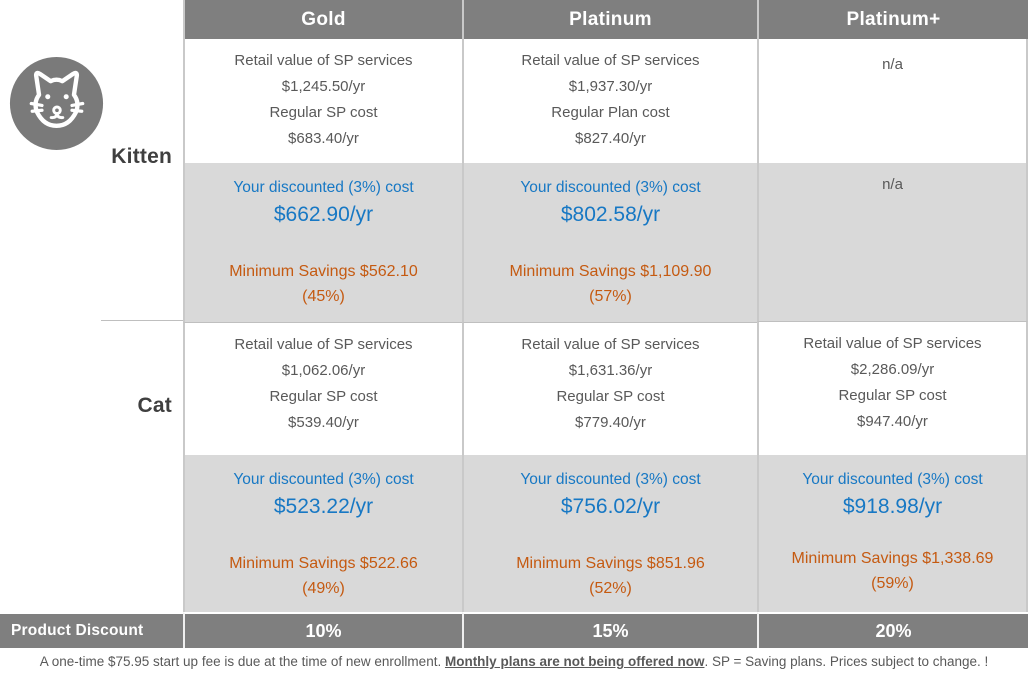 The image size is (1028, 685). Describe the element at coordinates (323, 422) in the screenshot. I see `regular-value: $539.40/yr` at that location.